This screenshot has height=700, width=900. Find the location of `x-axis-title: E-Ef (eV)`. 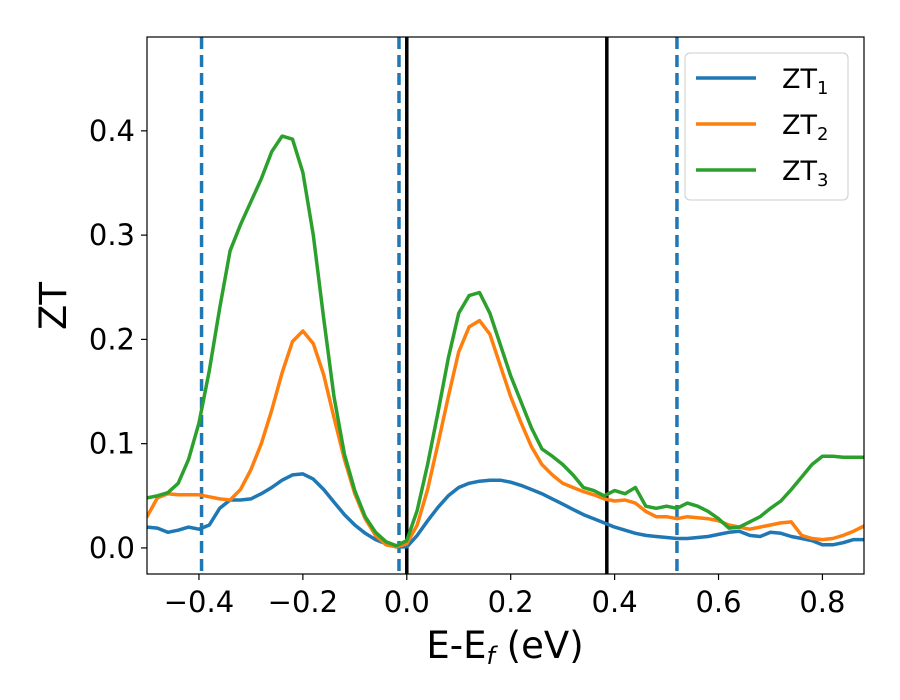

x-axis-title: E-Ef (eV) is located at coordinates (504, 647).